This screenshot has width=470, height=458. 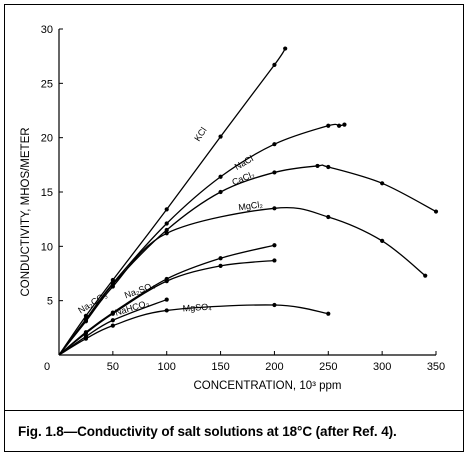 What do you see at coordinates (200, 134) in the screenshot?
I see `series-label-kcl: KCl` at bounding box center [200, 134].